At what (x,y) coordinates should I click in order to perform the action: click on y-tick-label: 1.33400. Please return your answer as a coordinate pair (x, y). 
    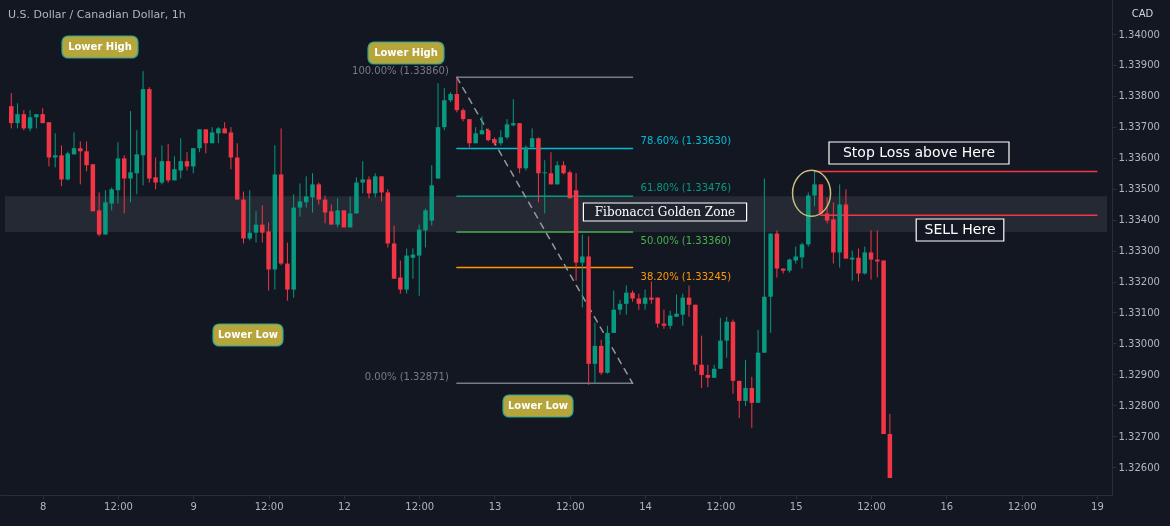
    Looking at the image, I should click on (1139, 220).